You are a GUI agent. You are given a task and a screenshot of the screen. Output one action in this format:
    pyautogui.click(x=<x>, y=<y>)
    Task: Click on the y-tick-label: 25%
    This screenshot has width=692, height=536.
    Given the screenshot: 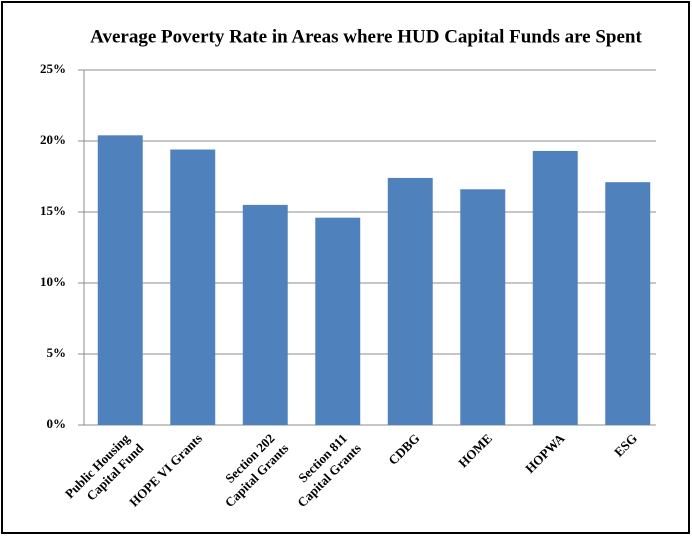 What is the action you would take?
    pyautogui.click(x=53, y=68)
    